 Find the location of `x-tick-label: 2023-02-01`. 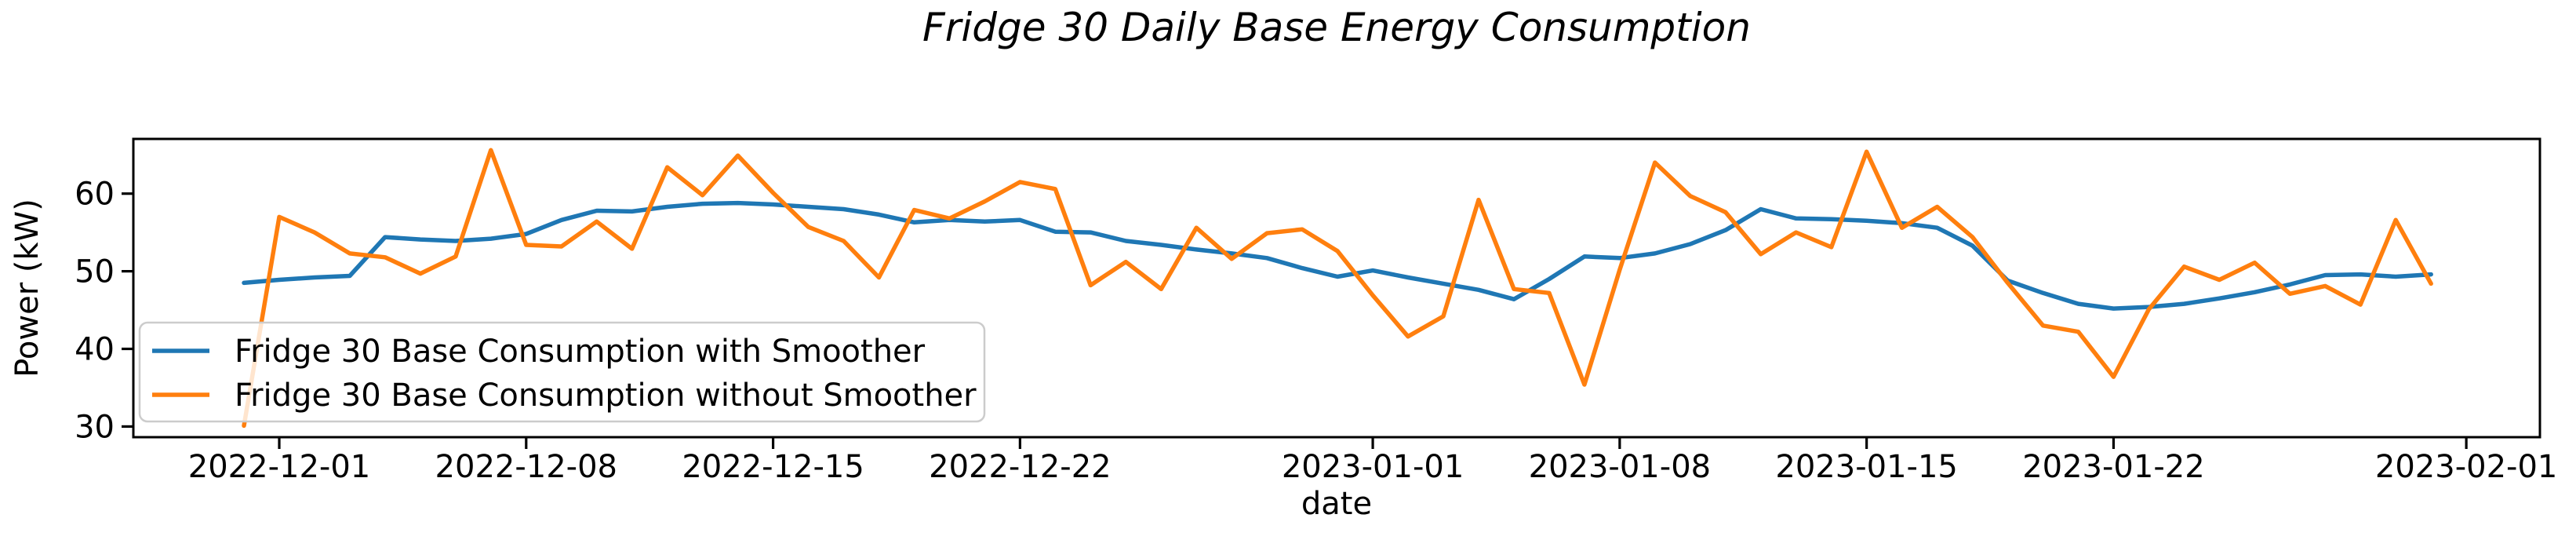

x-tick-label: 2023-02-01 is located at coordinates (2466, 467).